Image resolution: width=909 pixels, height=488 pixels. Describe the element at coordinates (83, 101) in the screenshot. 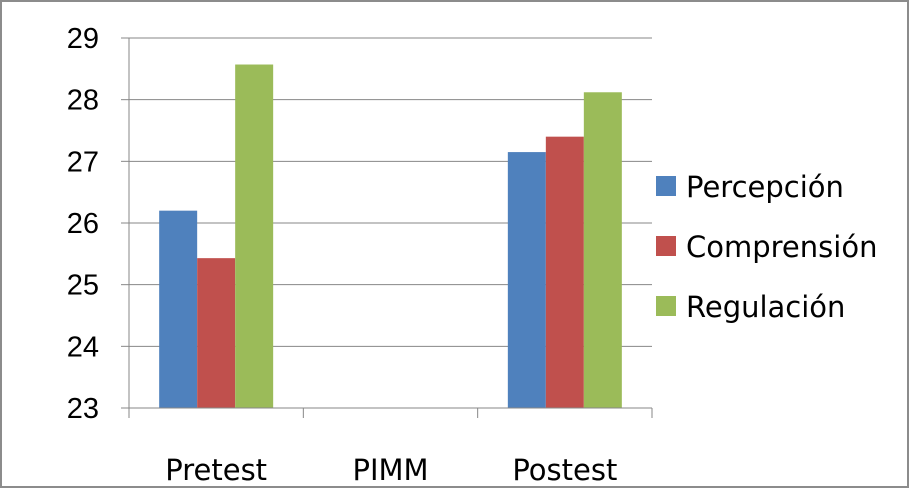

I see `y-tick-label: 28` at that location.